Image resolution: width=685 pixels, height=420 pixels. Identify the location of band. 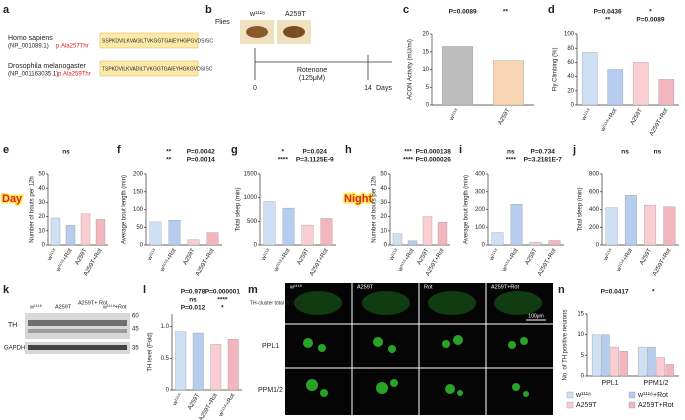
(77, 331).